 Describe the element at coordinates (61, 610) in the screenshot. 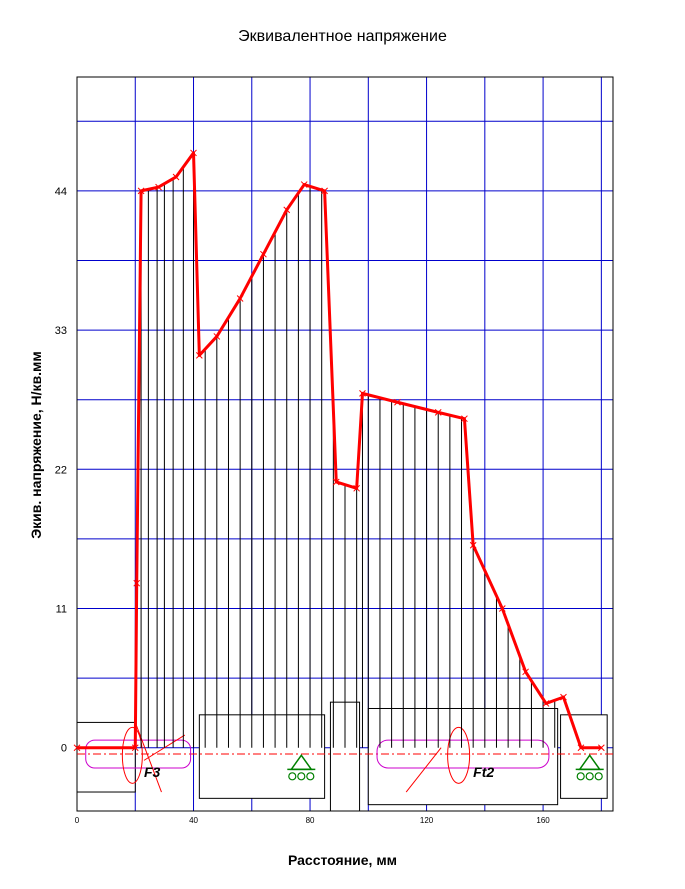

I see `y-tick-label: 11` at that location.